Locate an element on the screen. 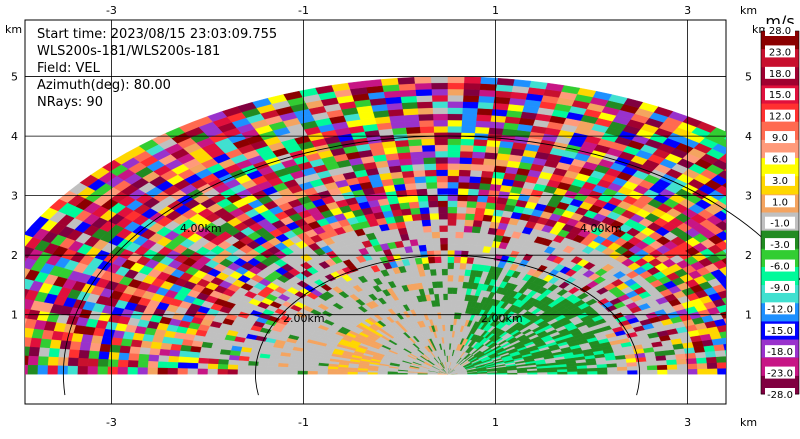 This screenshot has width=800, height=439. info-azimuth: Azimuth(deg): 80.00 is located at coordinates (104, 85).